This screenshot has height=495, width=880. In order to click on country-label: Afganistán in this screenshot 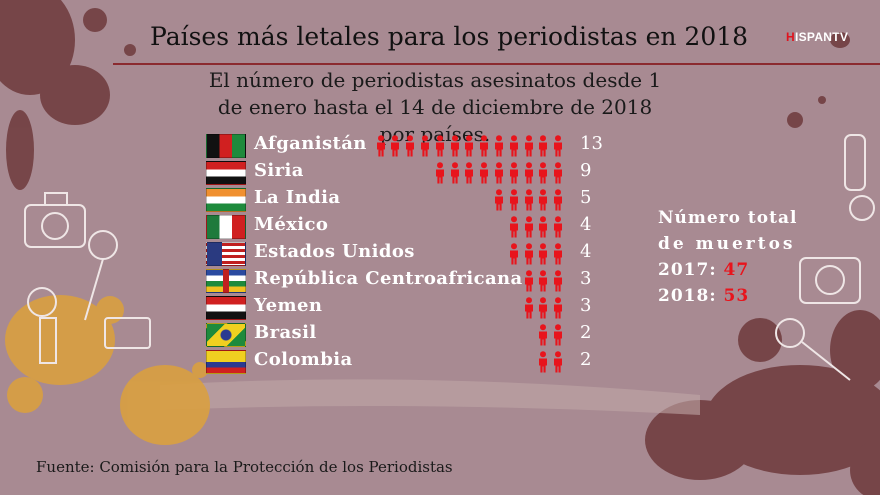, I will do `click(310, 143)`.